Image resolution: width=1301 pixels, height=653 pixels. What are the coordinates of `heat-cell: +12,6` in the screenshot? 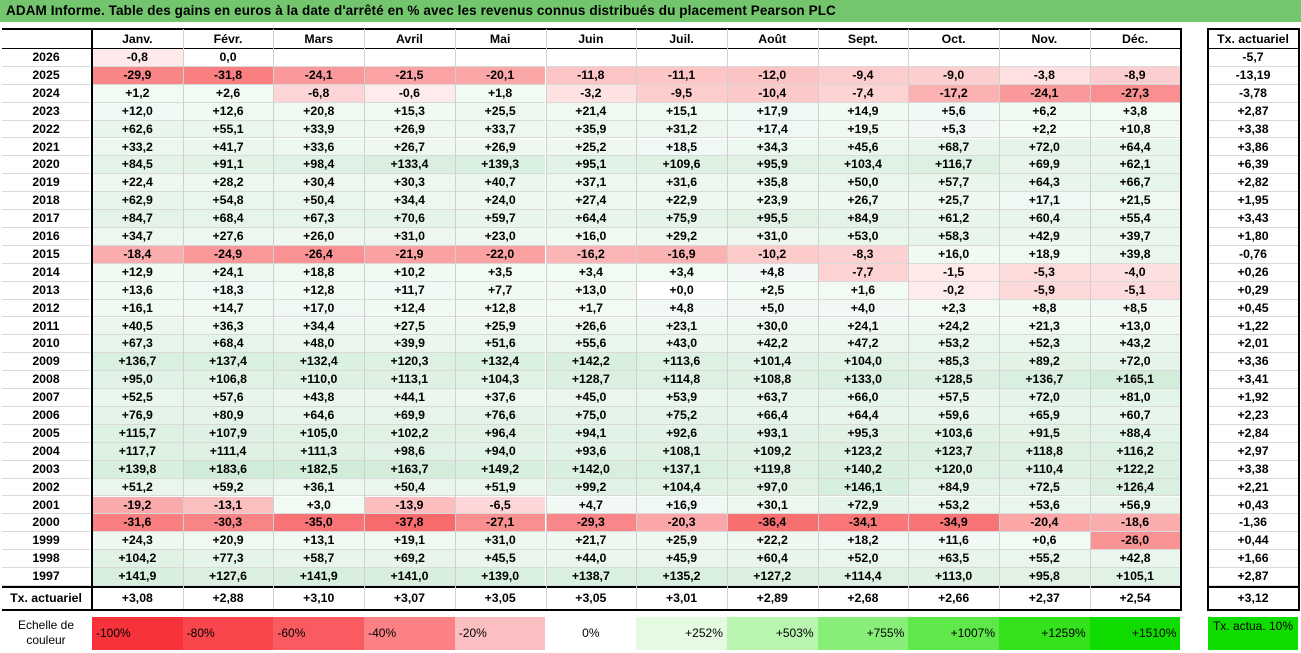 It's located at (228, 111).